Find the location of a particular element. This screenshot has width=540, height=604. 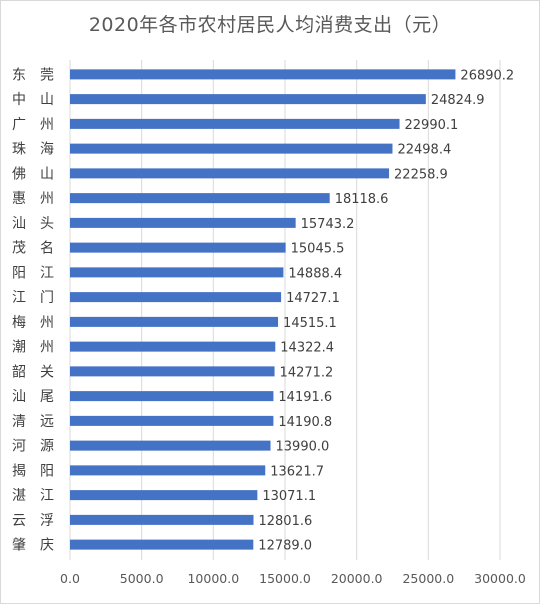

value-label: 14271.2 is located at coordinates (307, 372).